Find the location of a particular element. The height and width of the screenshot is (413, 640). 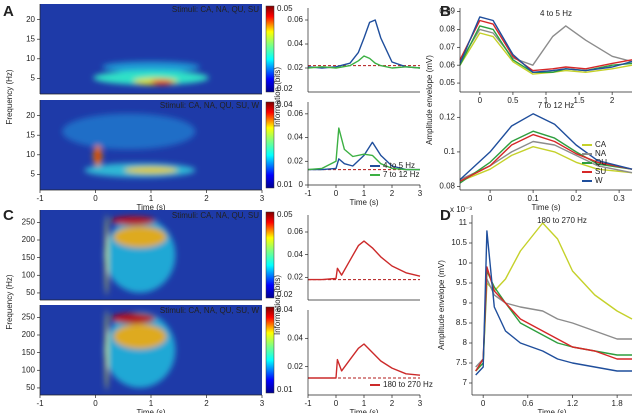

y-tick-label: 0.08 is located at coordinates (447, 186).